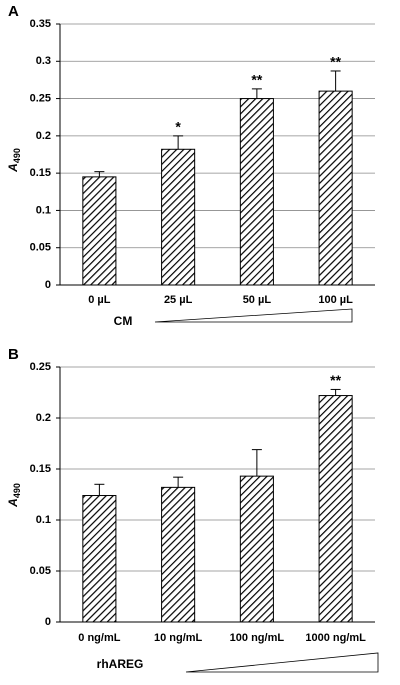  What do you see at coordinates (335, 638) in the screenshot?
I see `x-tick-label: 1000 ng/mL` at bounding box center [335, 638].